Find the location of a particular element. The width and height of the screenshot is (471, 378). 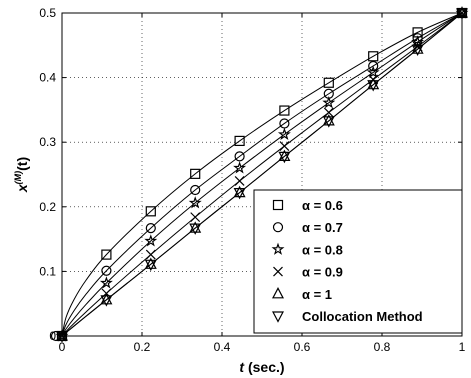

x-axis-label-var: t is located at coordinates (242, 367).